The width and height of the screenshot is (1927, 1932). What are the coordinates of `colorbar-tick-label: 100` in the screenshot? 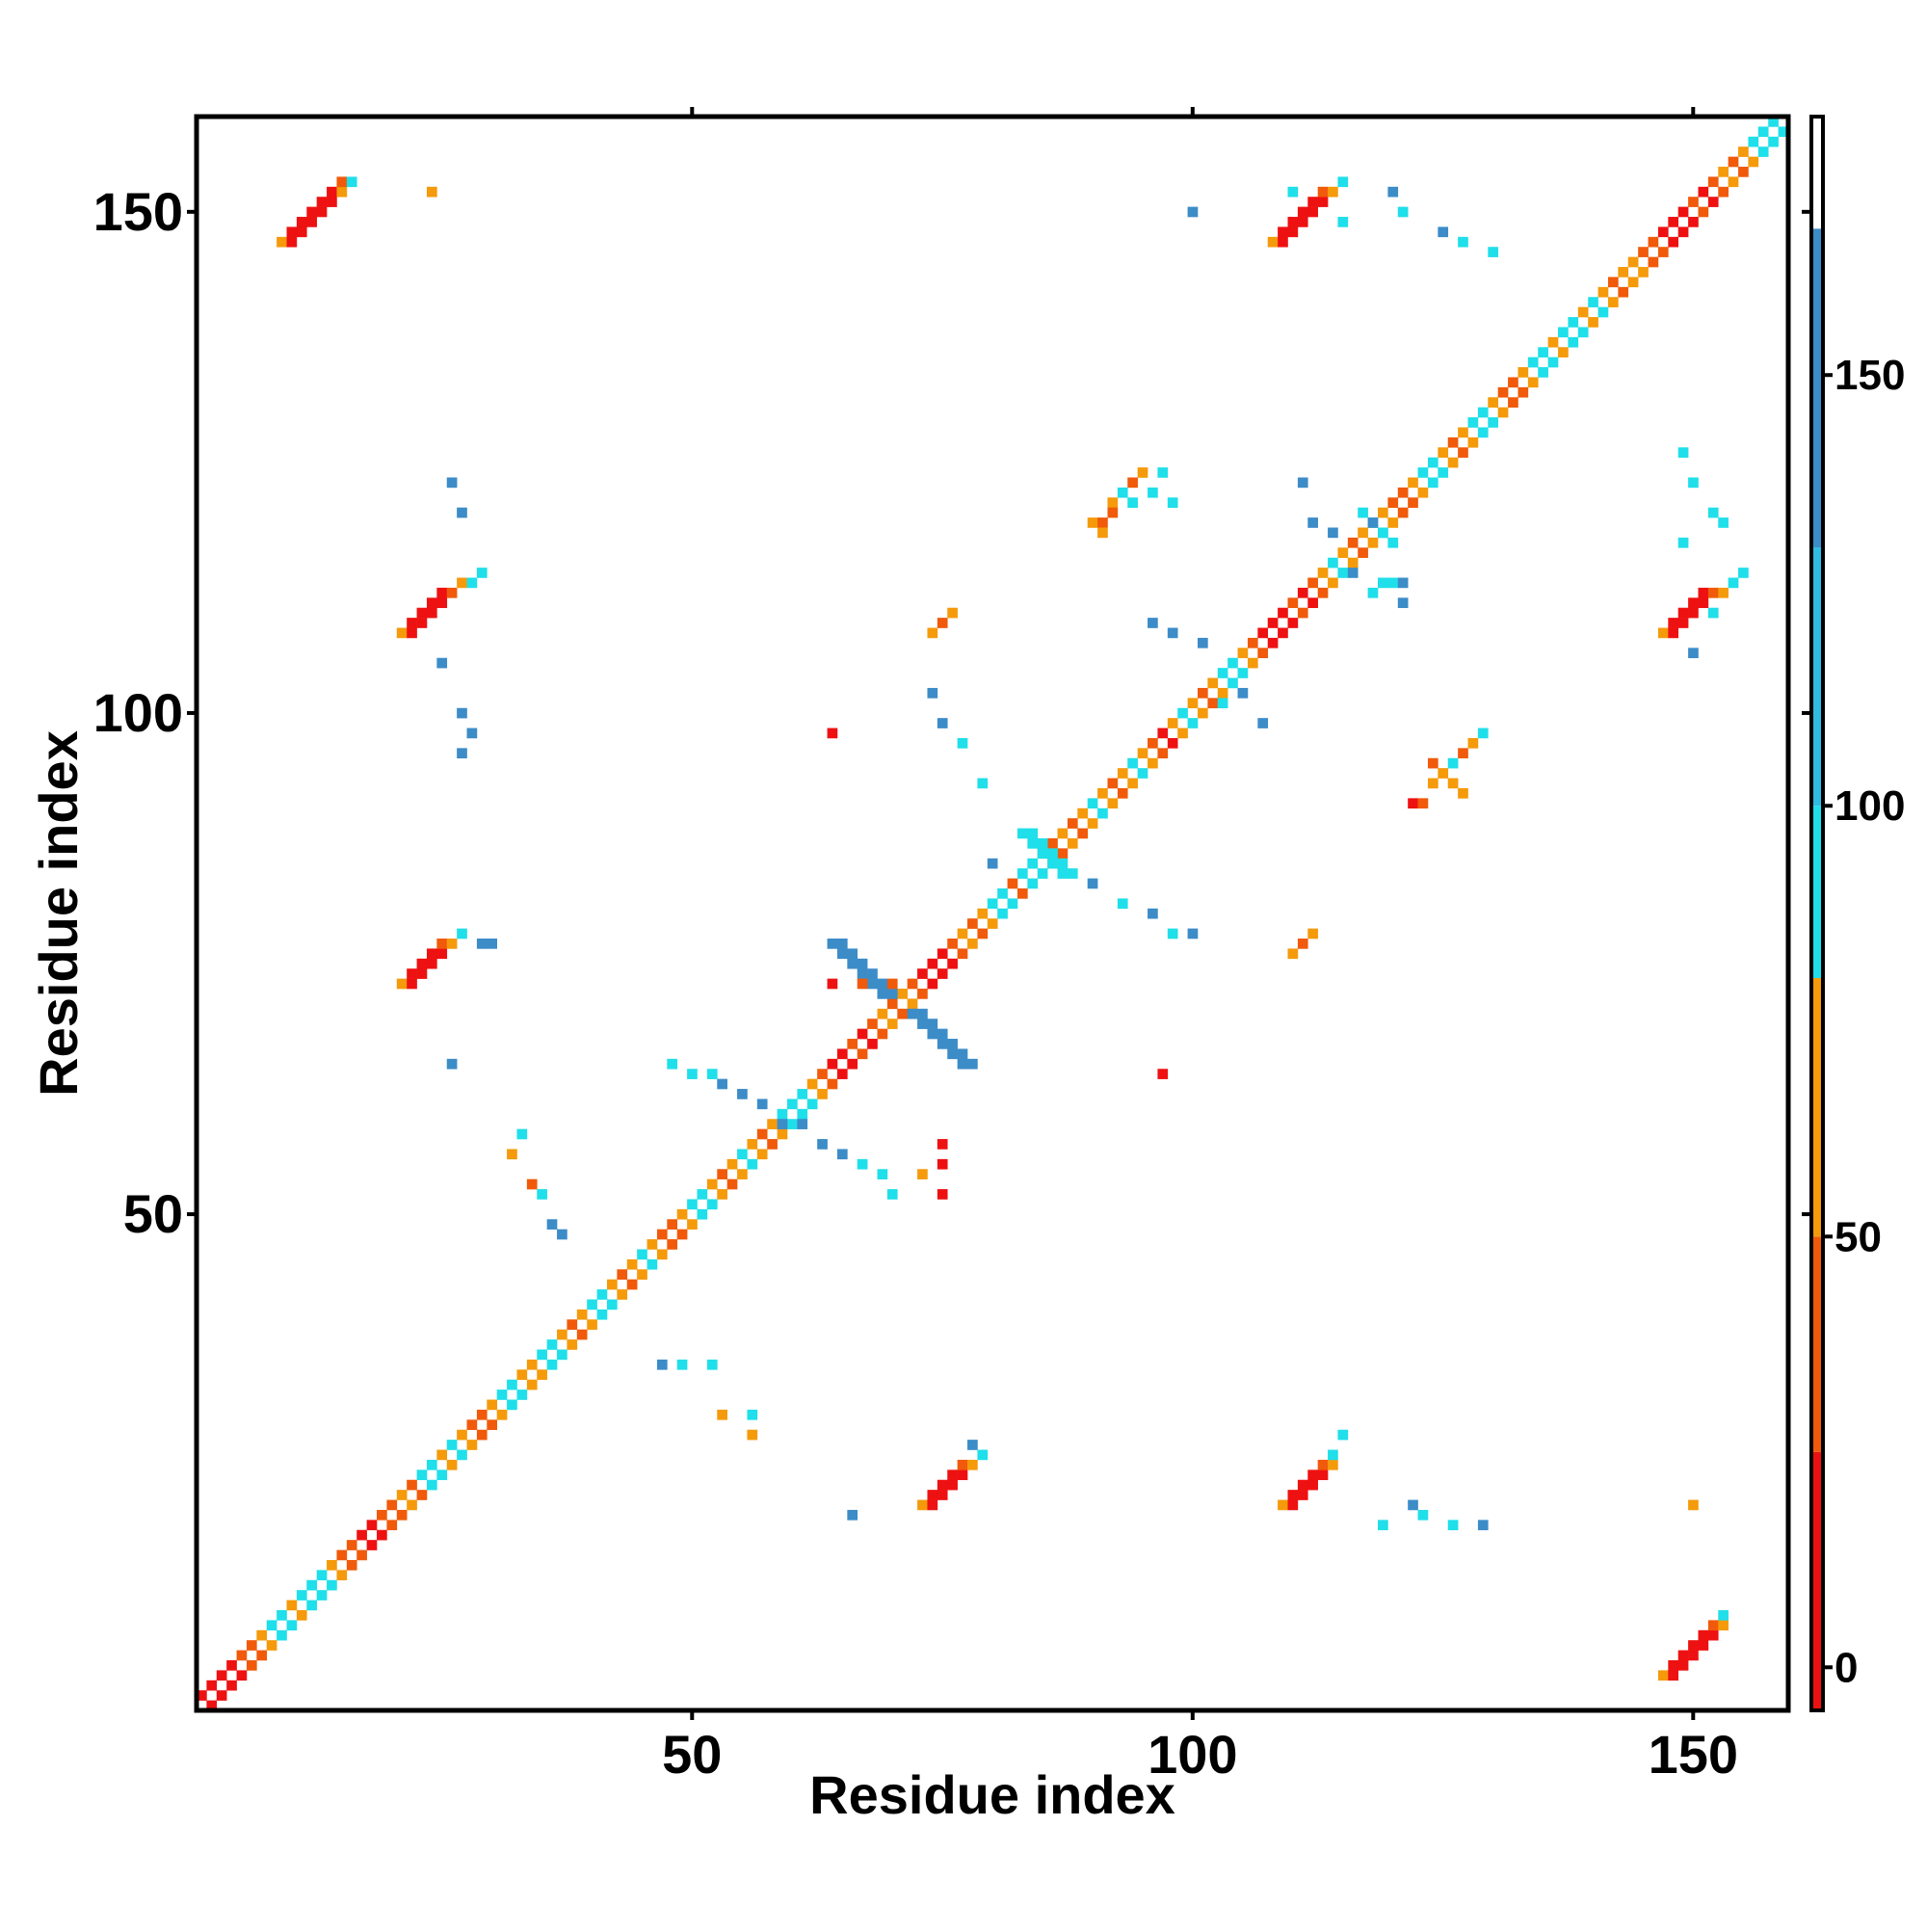 It's located at (1870, 806).